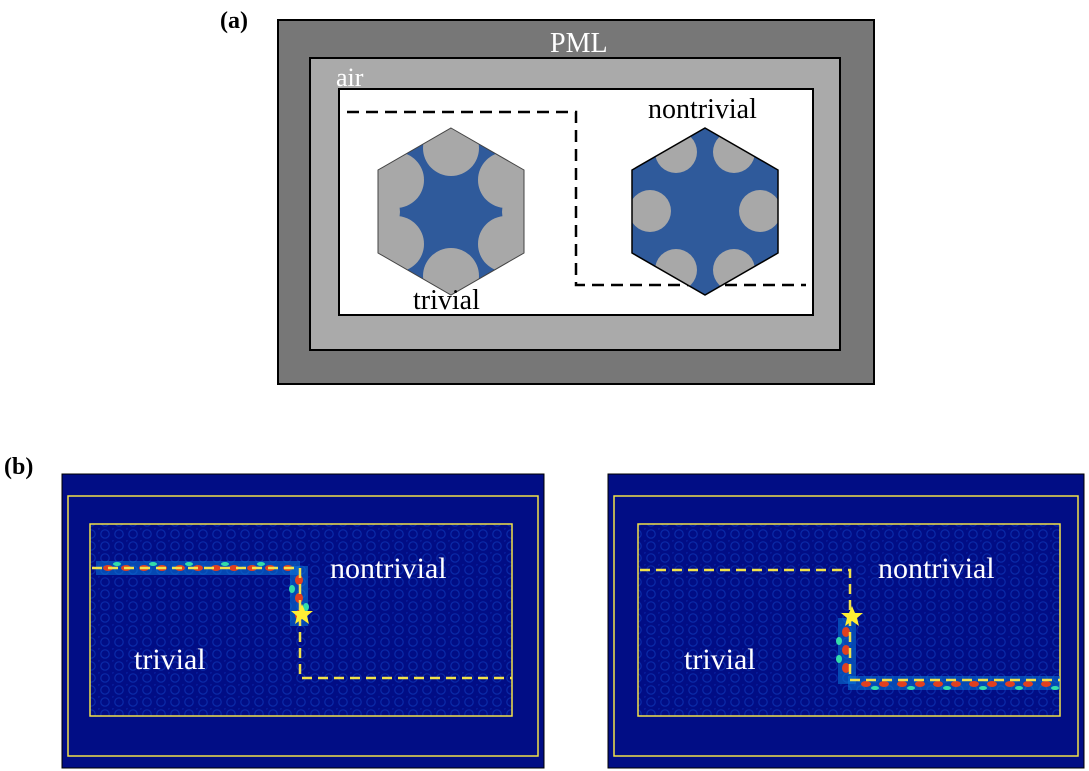  I want to click on air-label: air, so click(350, 77).